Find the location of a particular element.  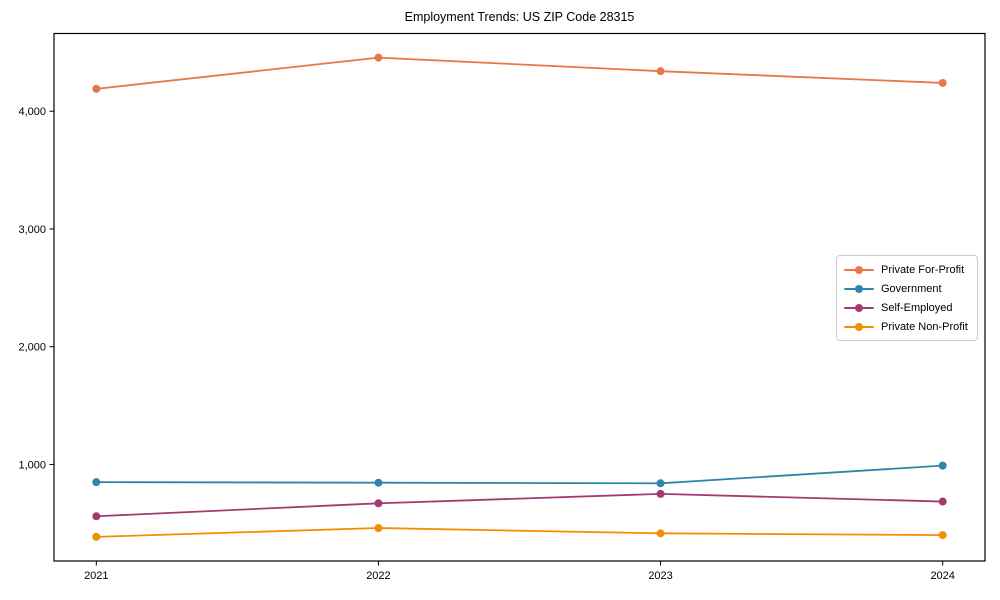

legend-row: Private Non-Profit is located at coordinates (907, 326).